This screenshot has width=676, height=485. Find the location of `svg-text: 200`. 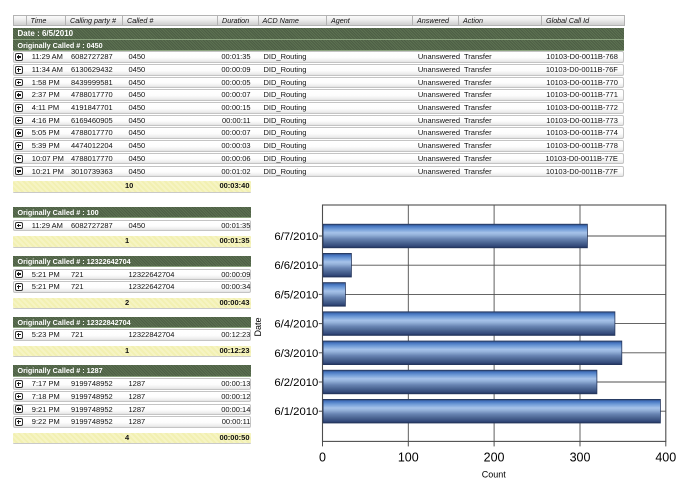

svg-text: 200 is located at coordinates (494, 458).